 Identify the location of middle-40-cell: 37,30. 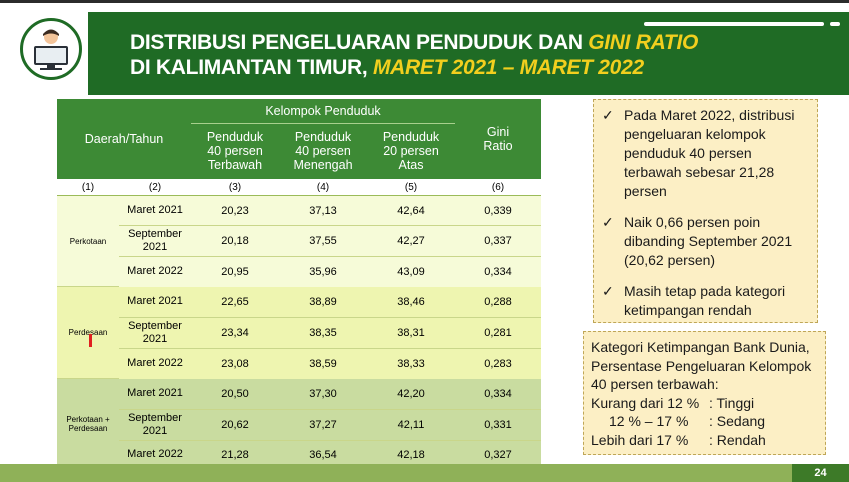
(323, 394).